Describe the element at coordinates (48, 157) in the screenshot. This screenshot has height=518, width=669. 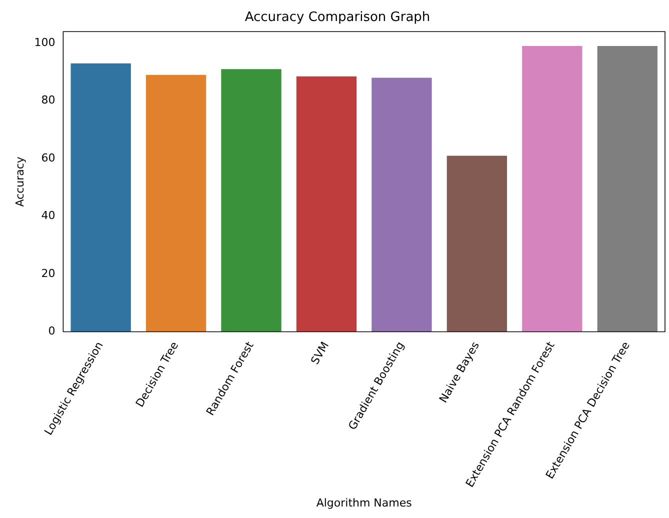
I see `y-tick-label: 60` at that location.